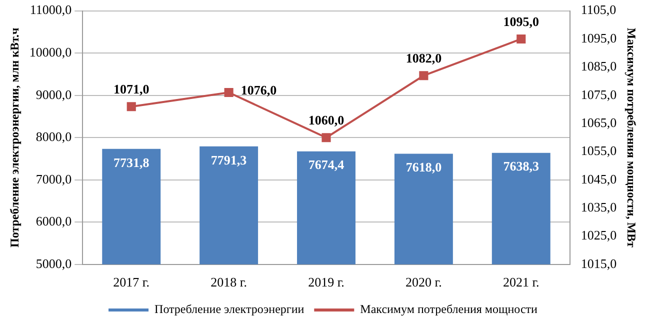 This screenshot has height=326, width=646. What do you see at coordinates (598, 178) in the screenshot?
I see `y2-tick-label: 1045,0` at bounding box center [598, 178].